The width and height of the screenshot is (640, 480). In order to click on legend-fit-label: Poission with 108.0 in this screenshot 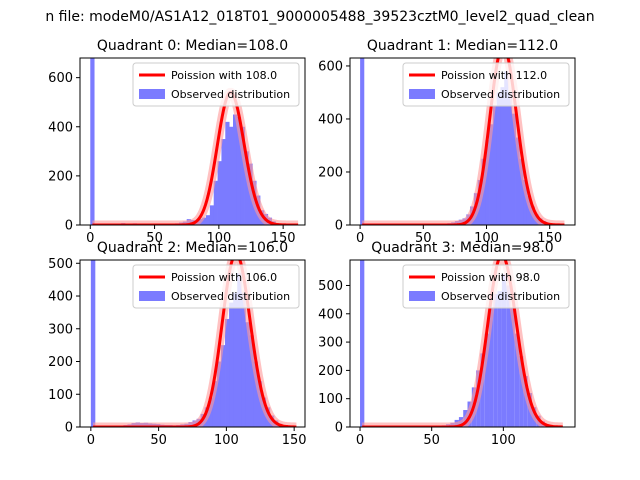, I will do `click(224, 75)`.